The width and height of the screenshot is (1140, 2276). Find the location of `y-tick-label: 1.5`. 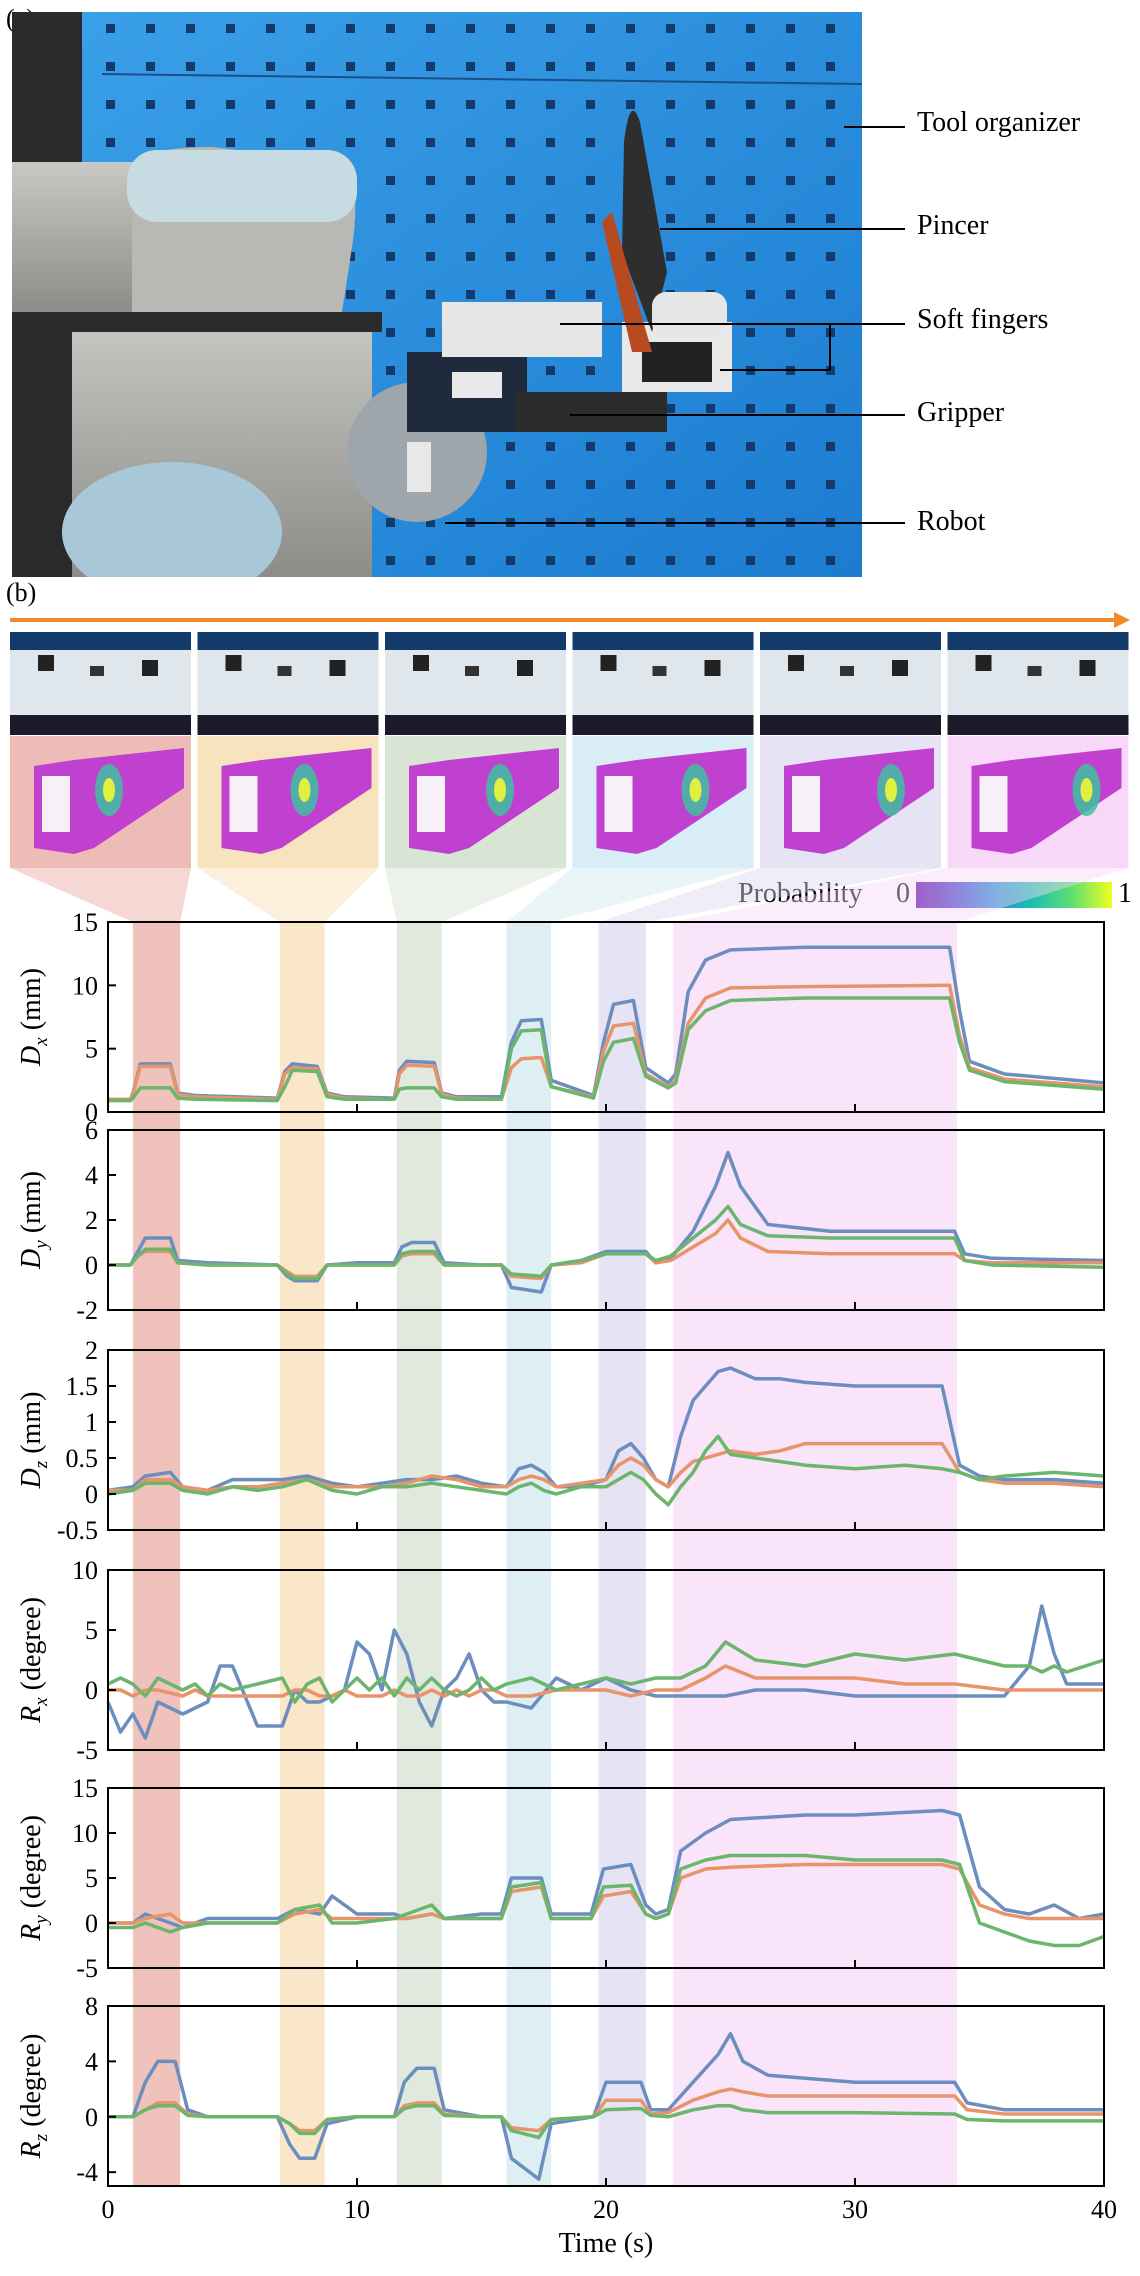

y-tick-label: 1.5 is located at coordinates (82, 1386).